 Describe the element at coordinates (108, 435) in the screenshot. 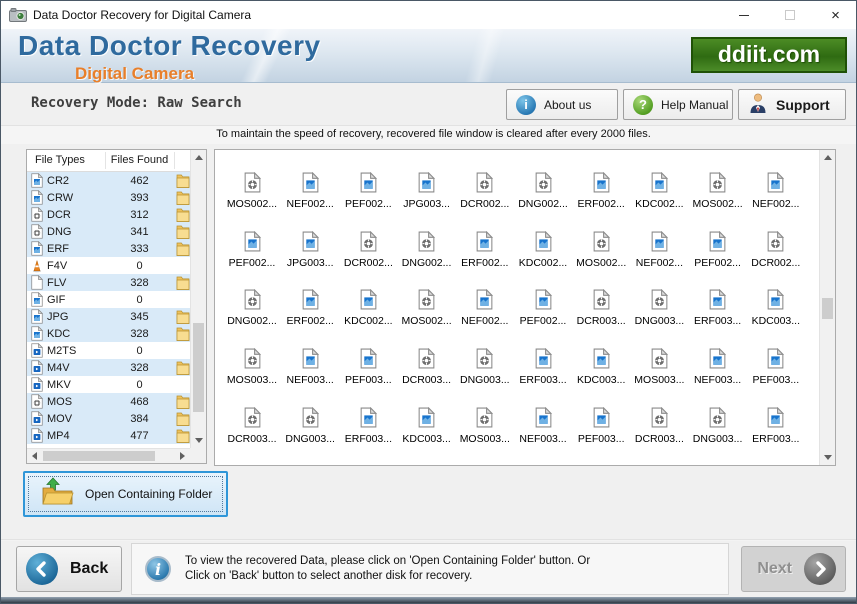

I see `file-type-row: MP4 477` at that location.